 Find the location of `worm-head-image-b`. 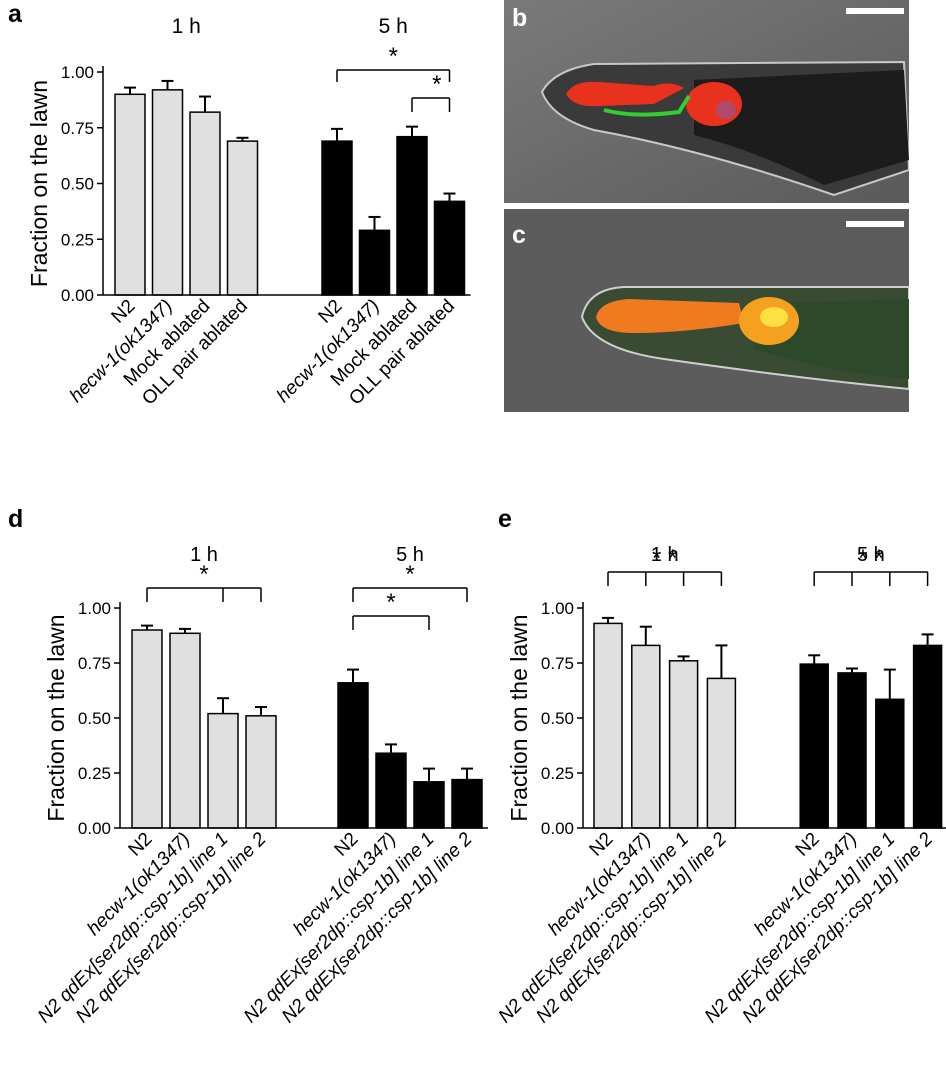

worm-head-image-b is located at coordinates (706, 101).